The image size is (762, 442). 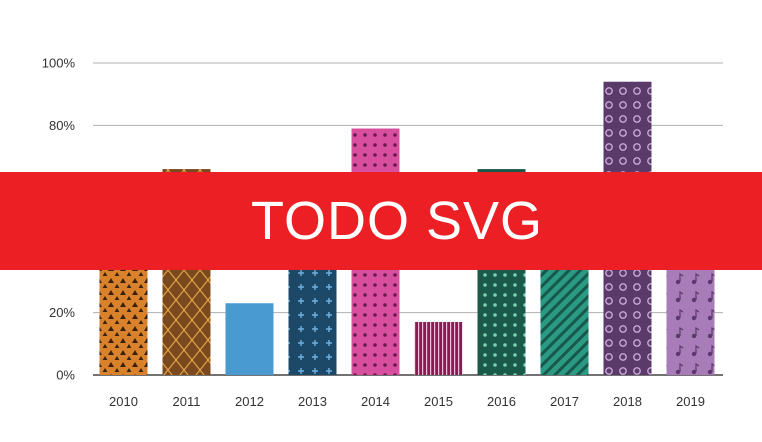 I want to click on x-tick-label: 2018, so click(x=627, y=401).